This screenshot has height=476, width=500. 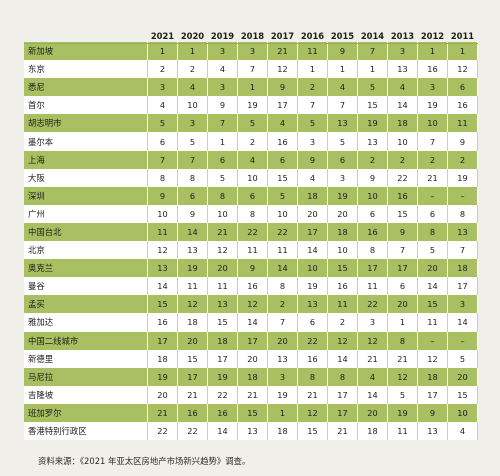 I want to click on table-row: 奥克兰 13 19 20 9 14 10 15 17 17 20 18, so click(x=251, y=268).